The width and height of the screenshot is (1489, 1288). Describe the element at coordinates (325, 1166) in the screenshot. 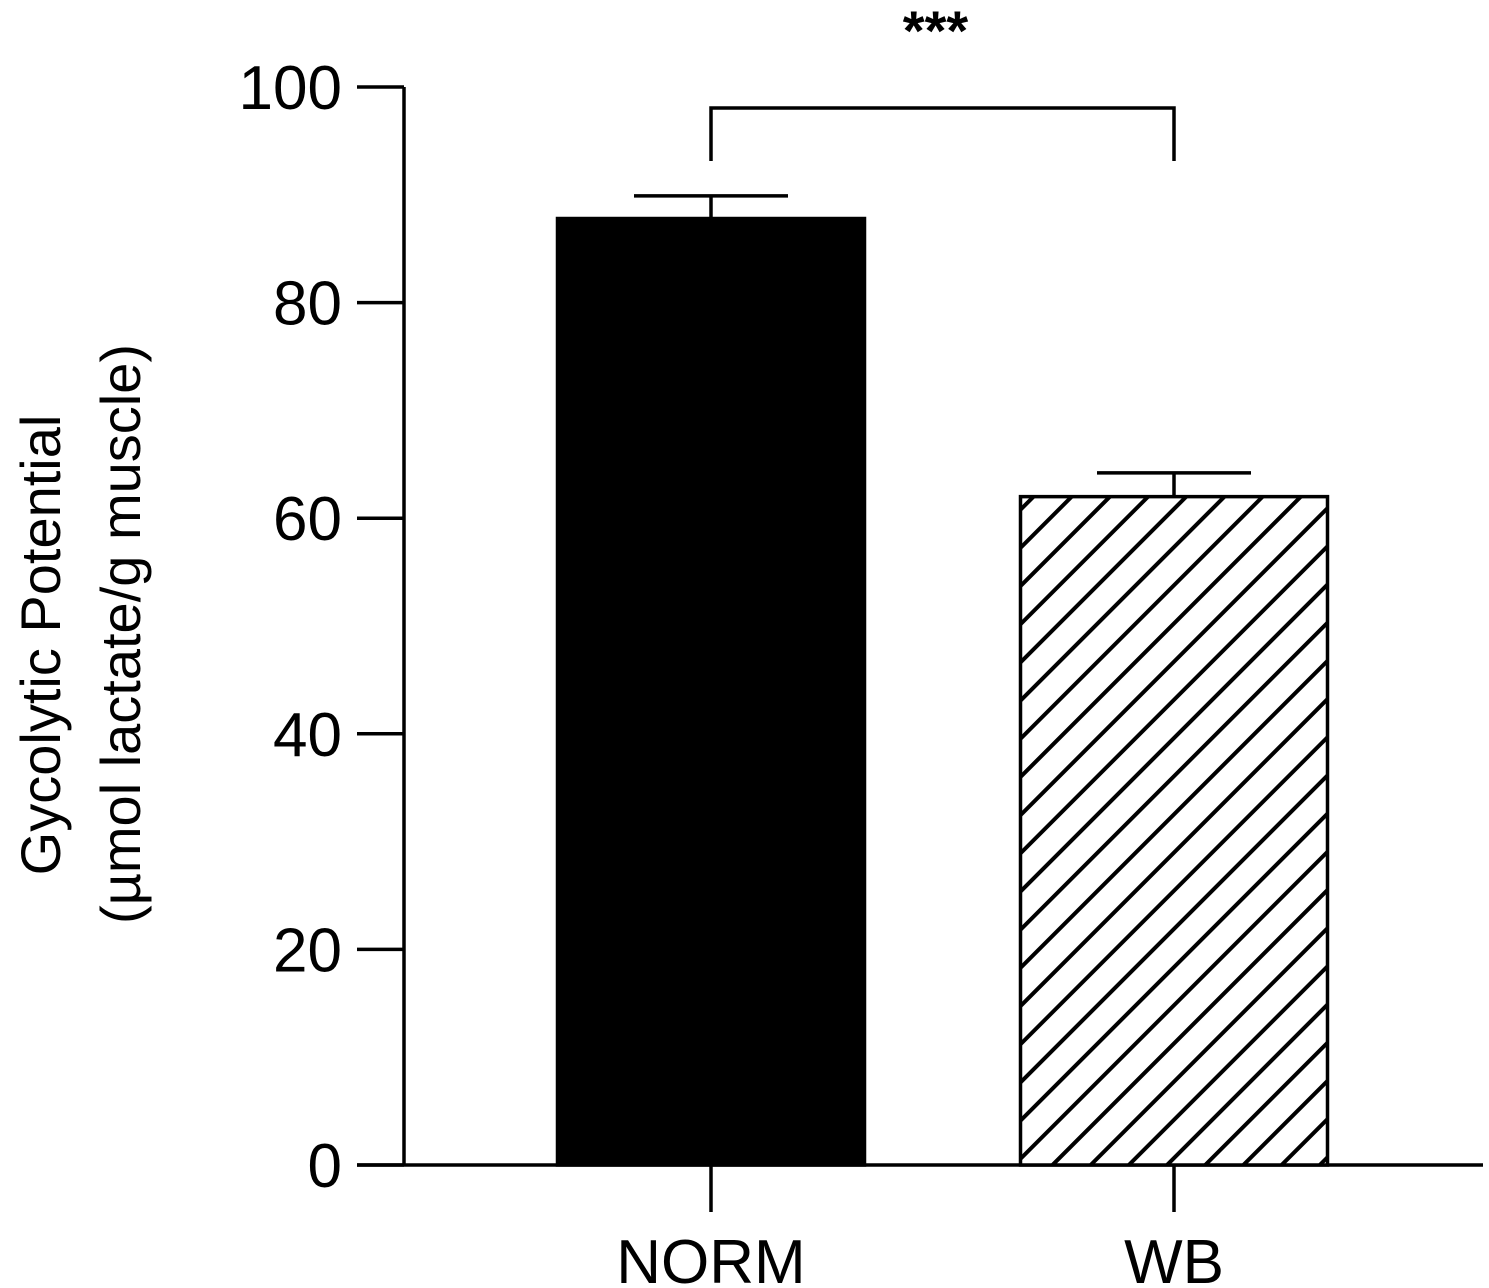

I see `y-tick-label: 0` at that location.